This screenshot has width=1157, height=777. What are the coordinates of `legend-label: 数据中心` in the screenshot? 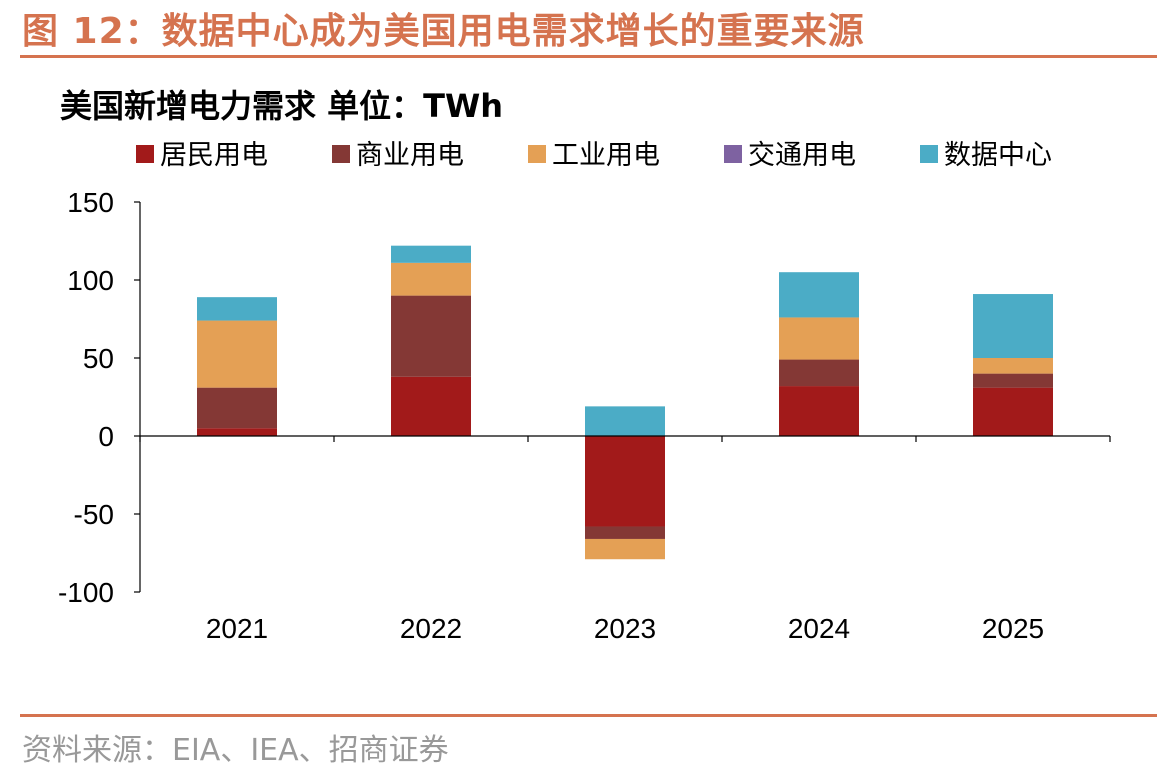 It's located at (998, 155).